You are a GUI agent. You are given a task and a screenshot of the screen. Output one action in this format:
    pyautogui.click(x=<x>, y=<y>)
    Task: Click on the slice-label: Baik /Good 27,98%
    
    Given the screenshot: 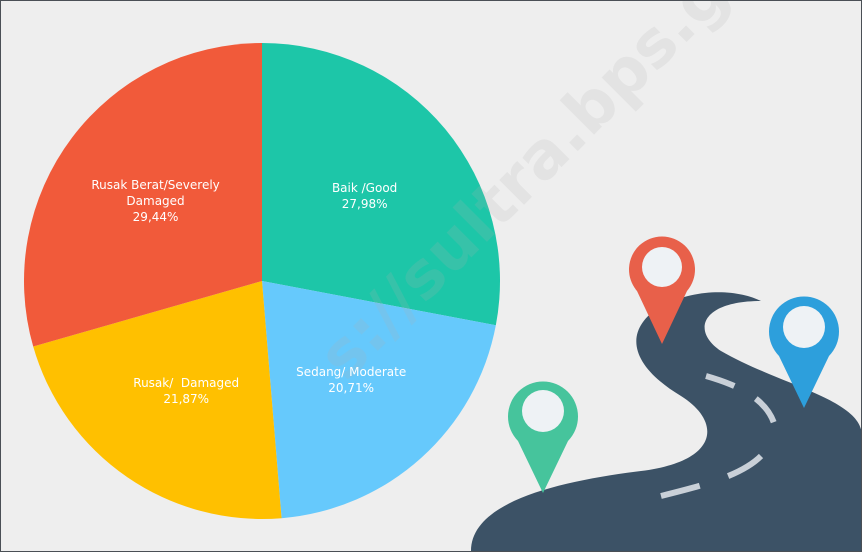 What is the action you would take?
    pyautogui.click(x=365, y=196)
    